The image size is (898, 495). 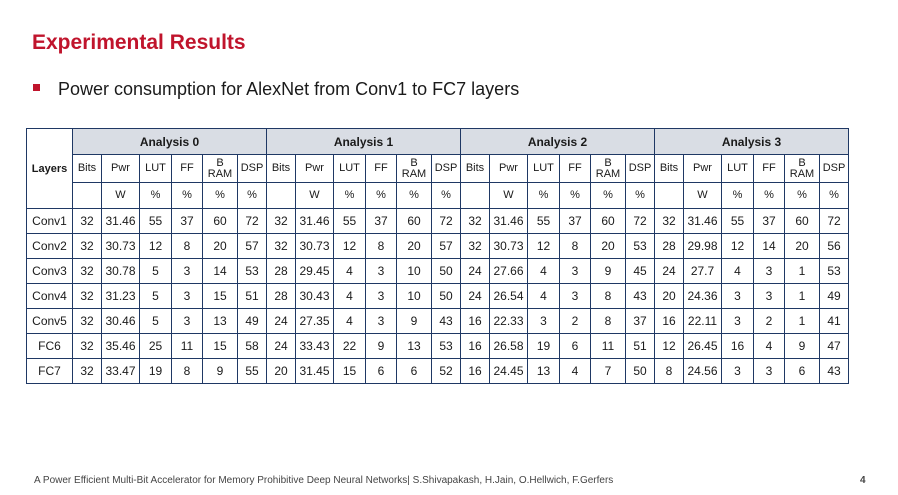 I want to click on value-cell: 10, so click(x=414, y=271).